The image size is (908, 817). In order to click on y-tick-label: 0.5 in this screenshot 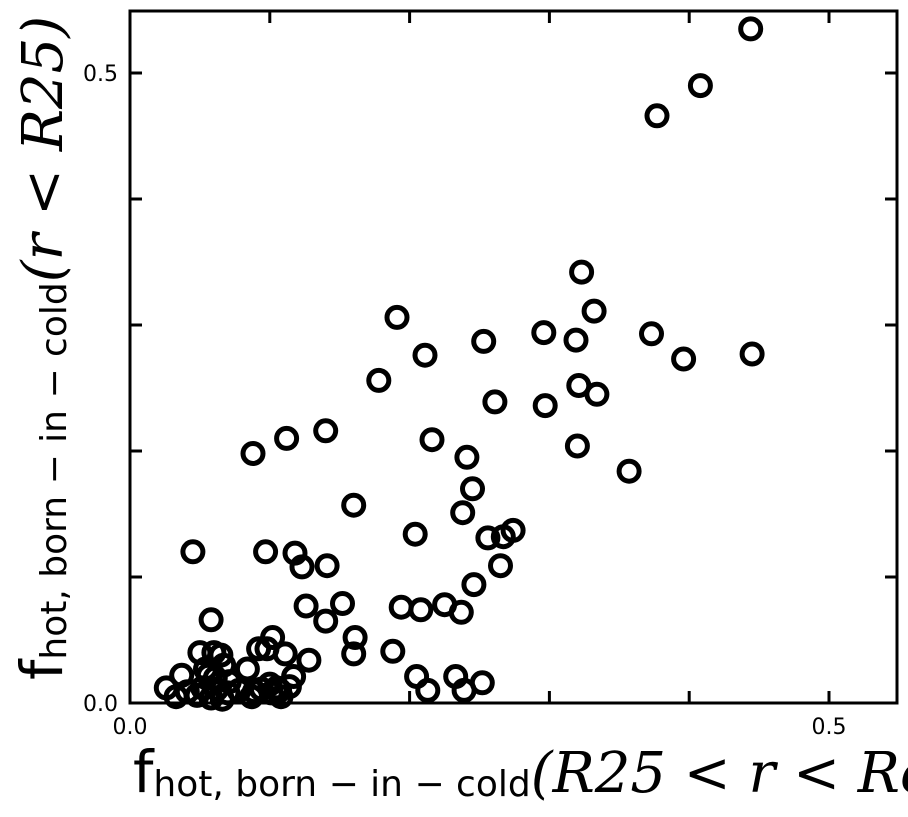, I will do `click(100, 74)`.